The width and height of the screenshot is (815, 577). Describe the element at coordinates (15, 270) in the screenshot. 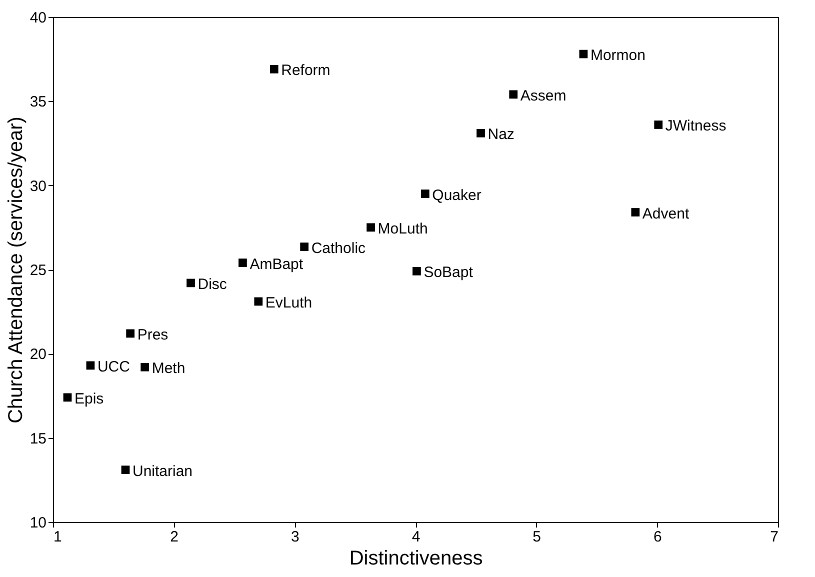

I see `y-axis-title: Church Attendance (services/year)` at that location.